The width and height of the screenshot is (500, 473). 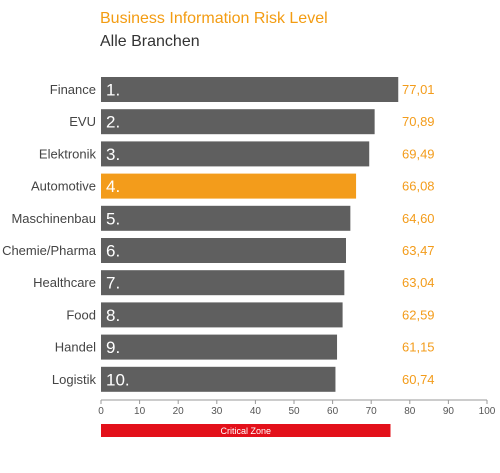 What do you see at coordinates (82, 121) in the screenshot?
I see `category-label: EVU` at bounding box center [82, 121].